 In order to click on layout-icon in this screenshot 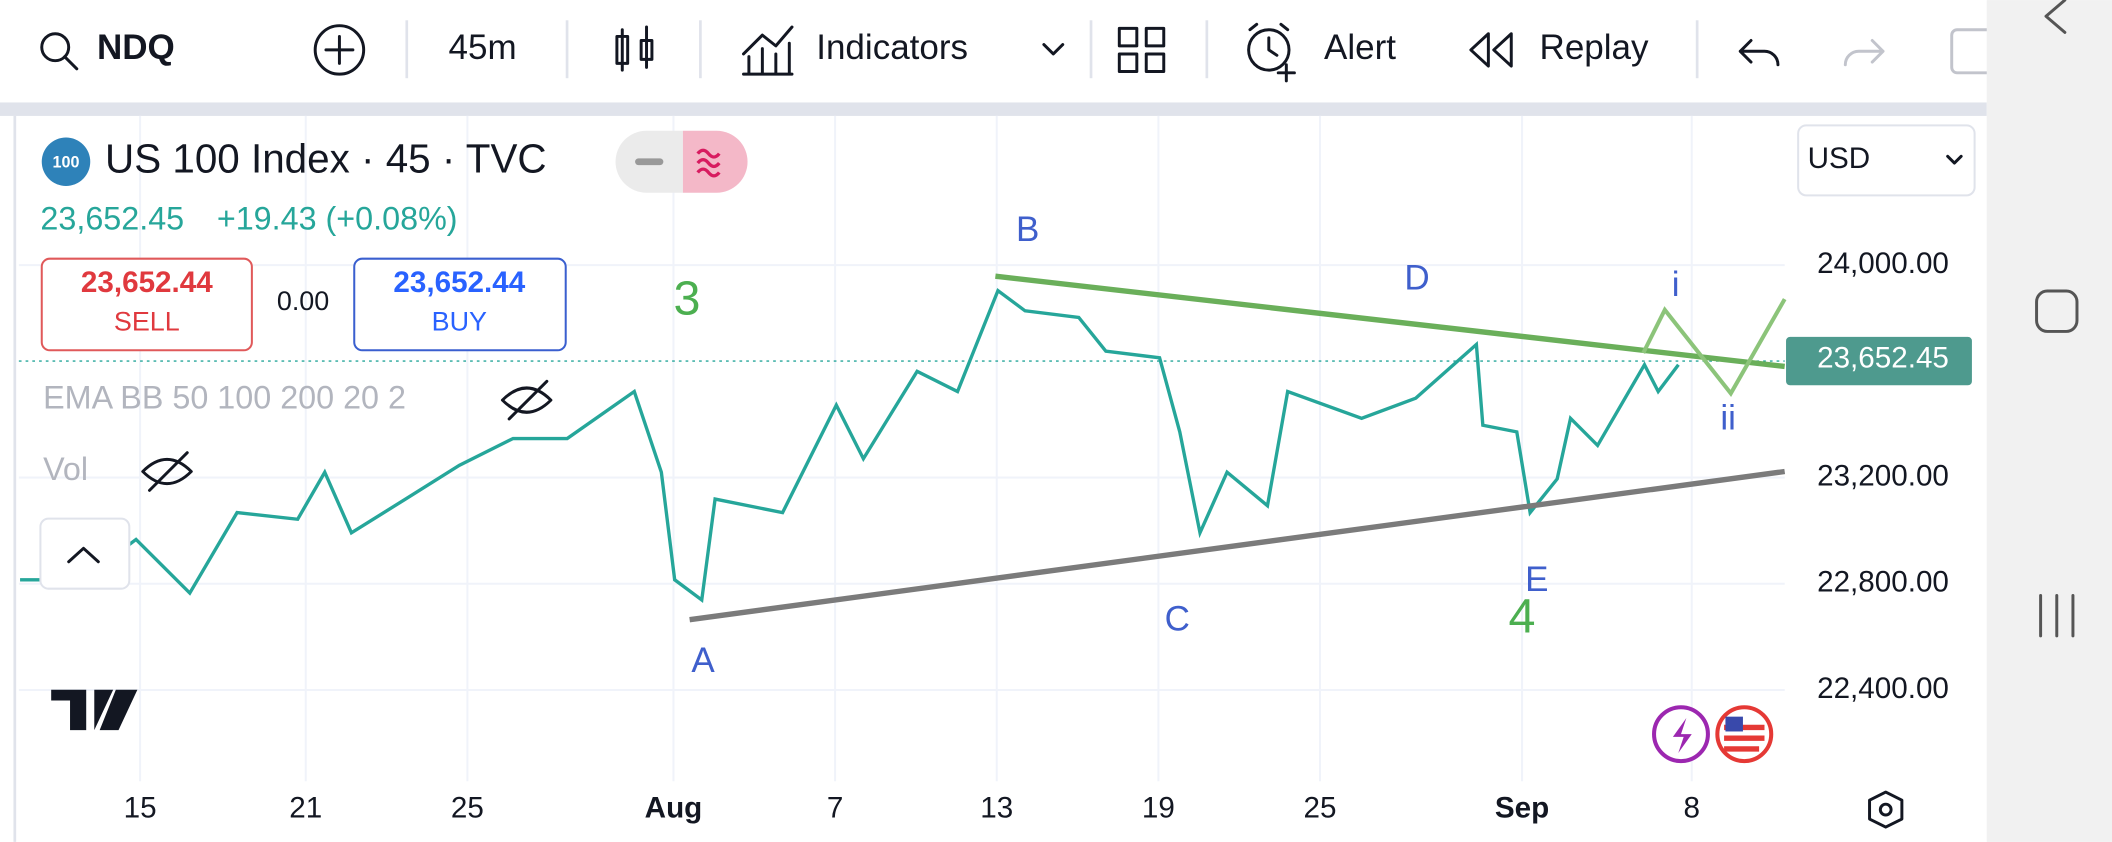, I will do `click(1141, 49)`.